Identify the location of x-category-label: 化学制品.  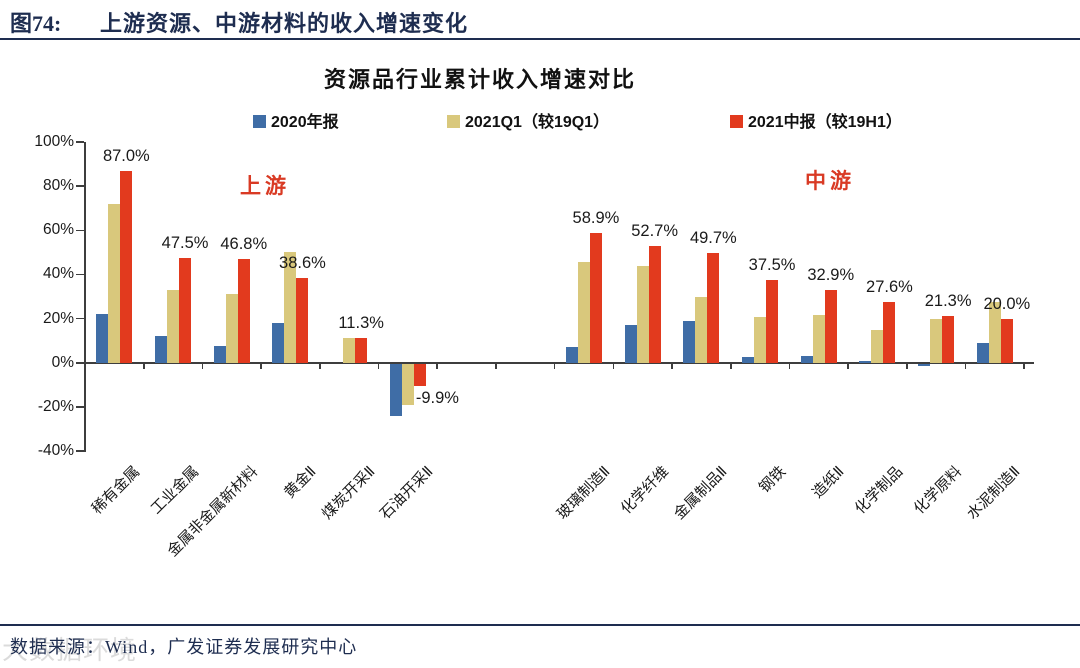
(879, 490).